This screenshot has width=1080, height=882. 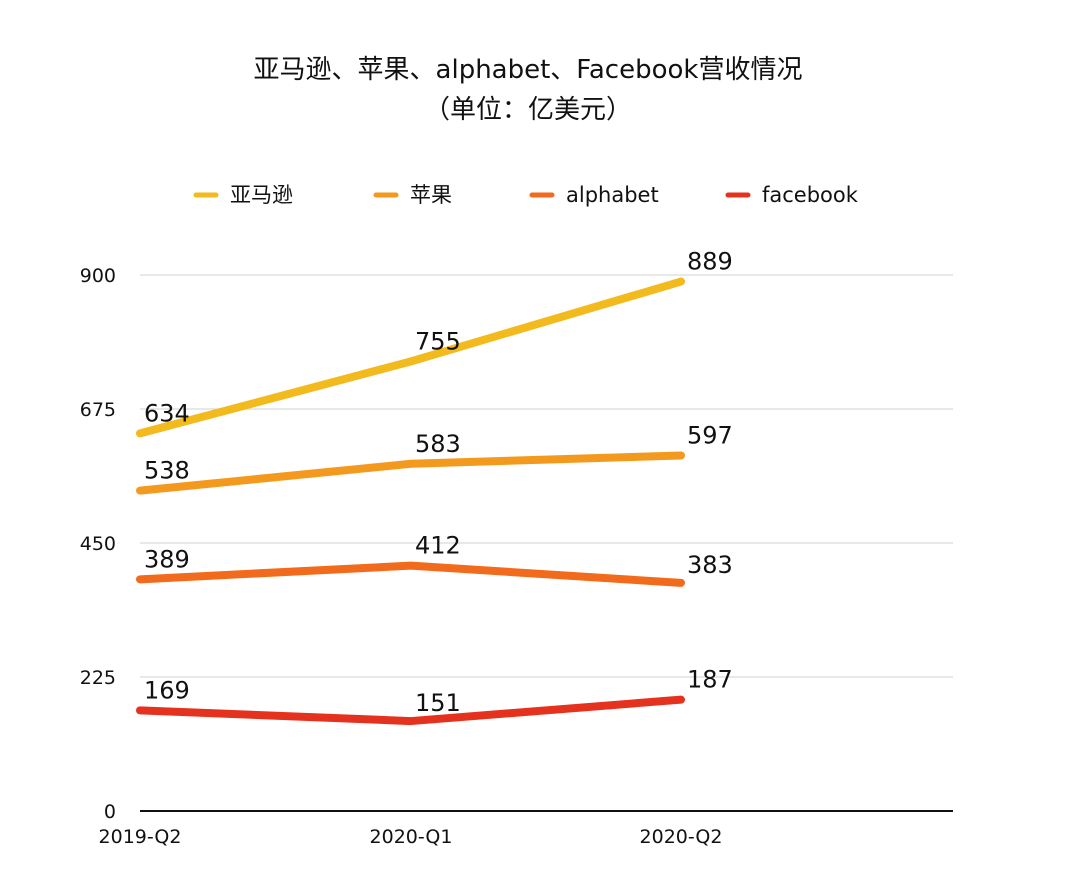 I want to click on data-label: 151, so click(x=438, y=703).